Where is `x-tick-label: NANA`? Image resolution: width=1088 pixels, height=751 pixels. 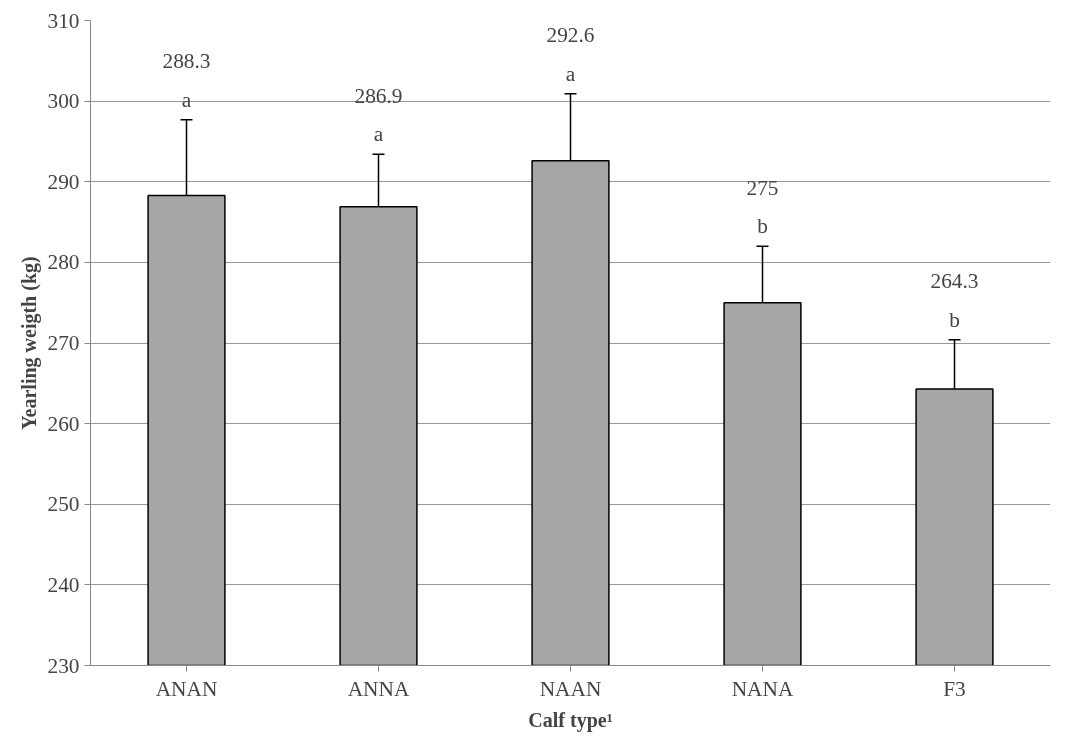 x-tick-label: NANA is located at coordinates (762, 688).